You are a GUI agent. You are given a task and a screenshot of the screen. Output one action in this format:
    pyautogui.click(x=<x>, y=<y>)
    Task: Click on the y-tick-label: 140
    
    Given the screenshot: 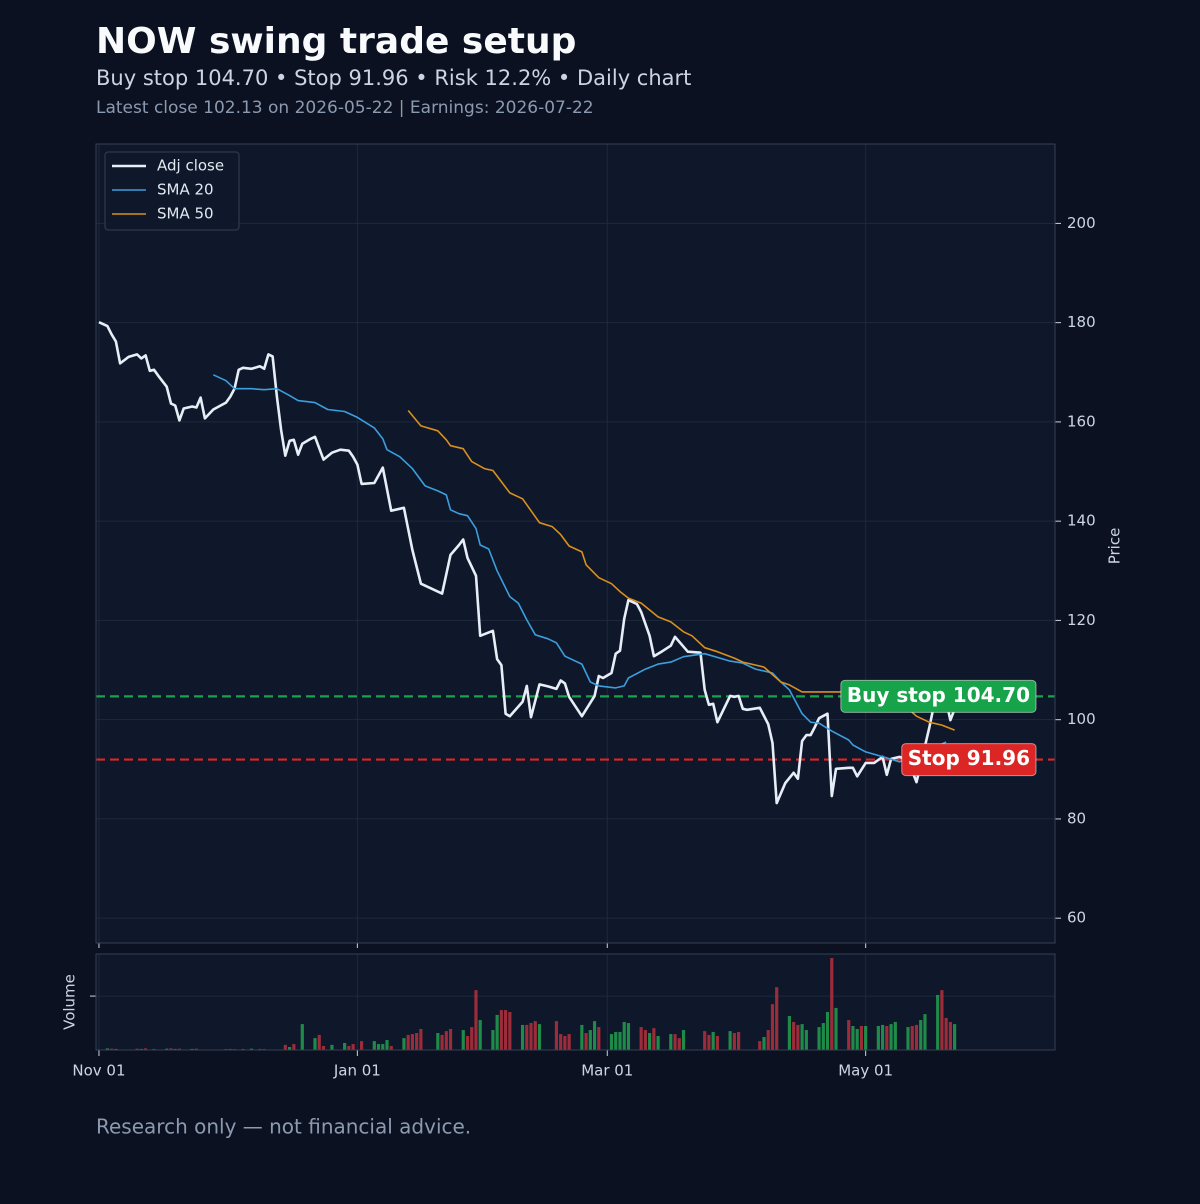 What is the action you would take?
    pyautogui.click(x=1081, y=521)
    